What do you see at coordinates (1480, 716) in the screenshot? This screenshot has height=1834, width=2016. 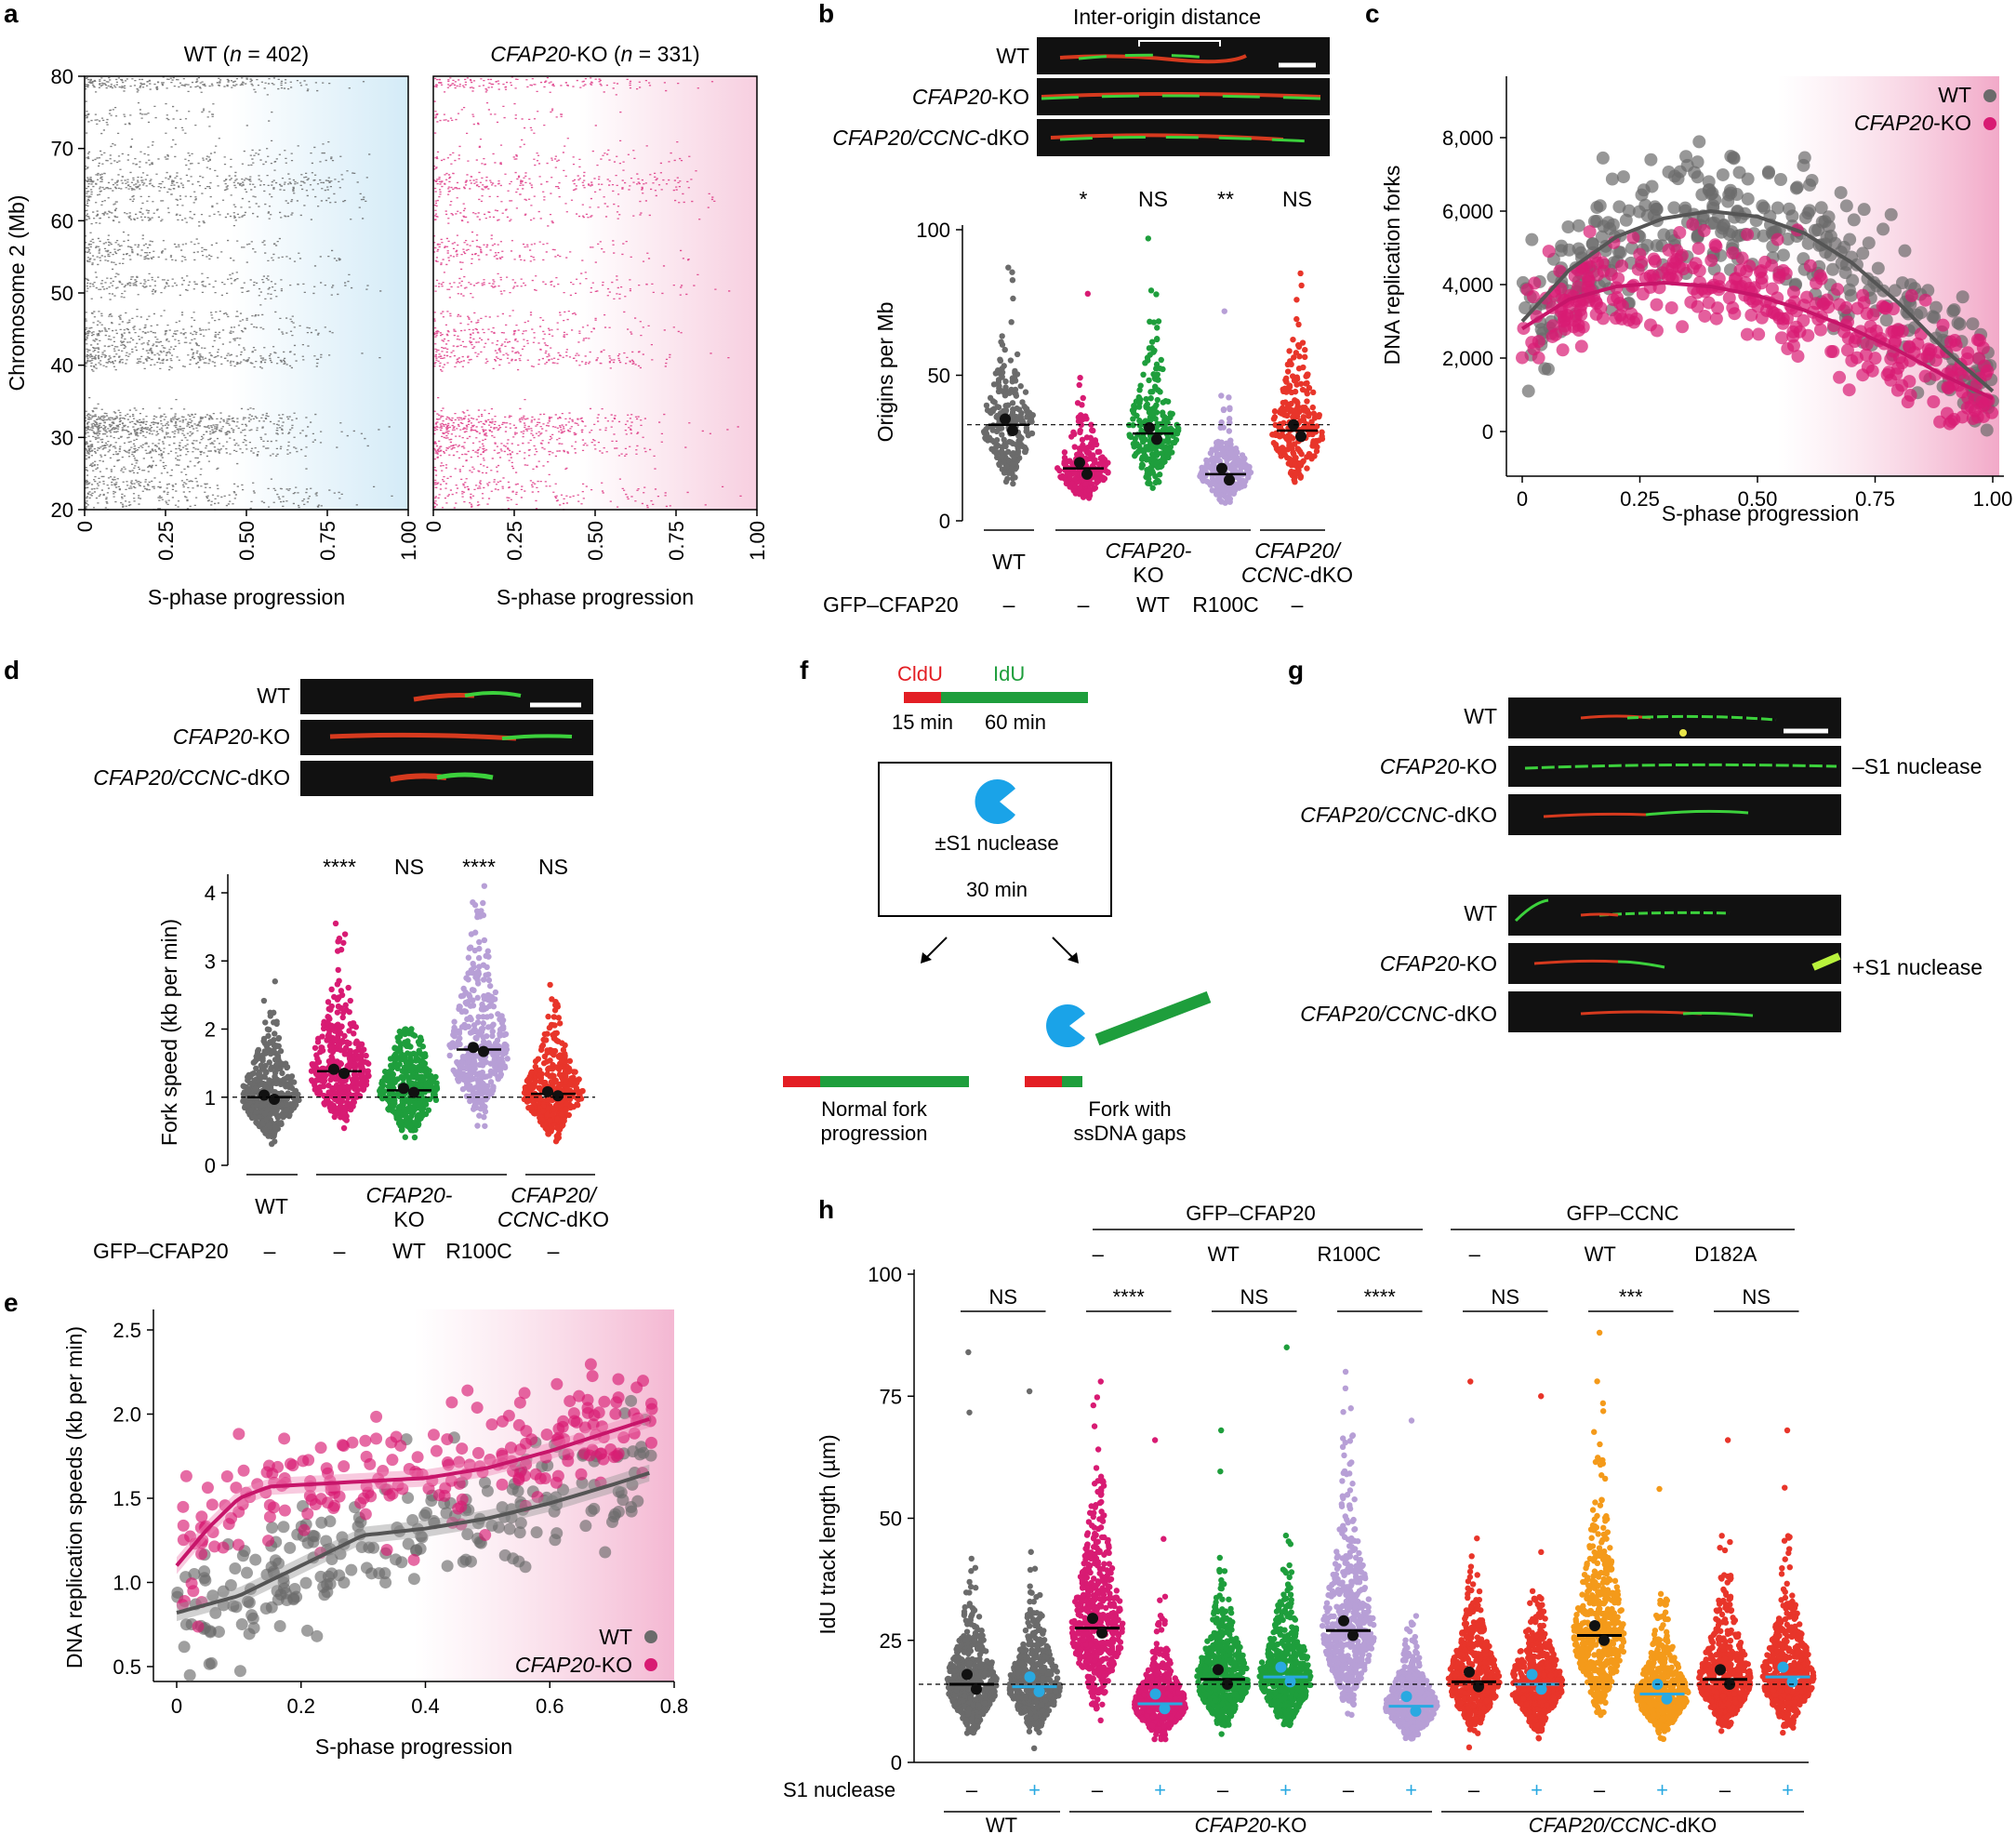 I see `panel-g-row-wt-minus: WT` at bounding box center [1480, 716].